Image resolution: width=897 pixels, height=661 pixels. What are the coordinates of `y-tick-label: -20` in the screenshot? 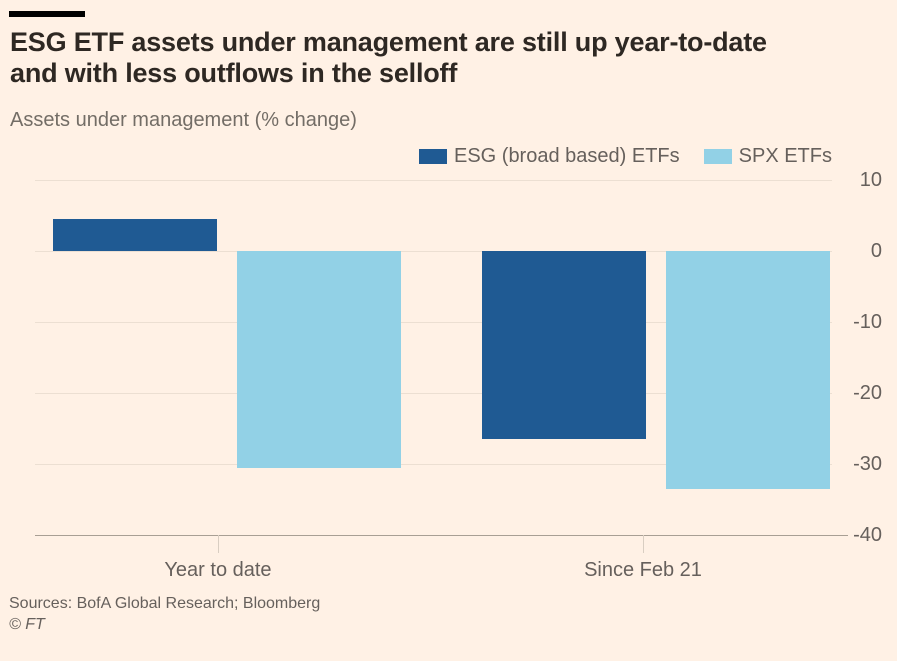 It's located at (867, 393).